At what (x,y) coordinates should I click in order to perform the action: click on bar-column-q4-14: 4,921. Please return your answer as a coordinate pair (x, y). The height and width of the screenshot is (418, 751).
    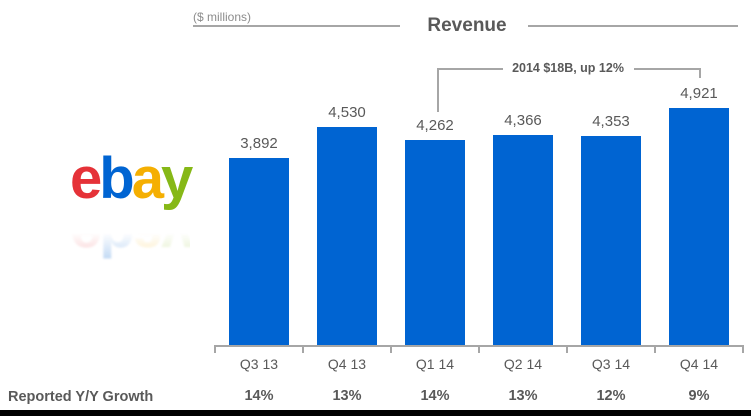
    Looking at the image, I should click on (699, 173).